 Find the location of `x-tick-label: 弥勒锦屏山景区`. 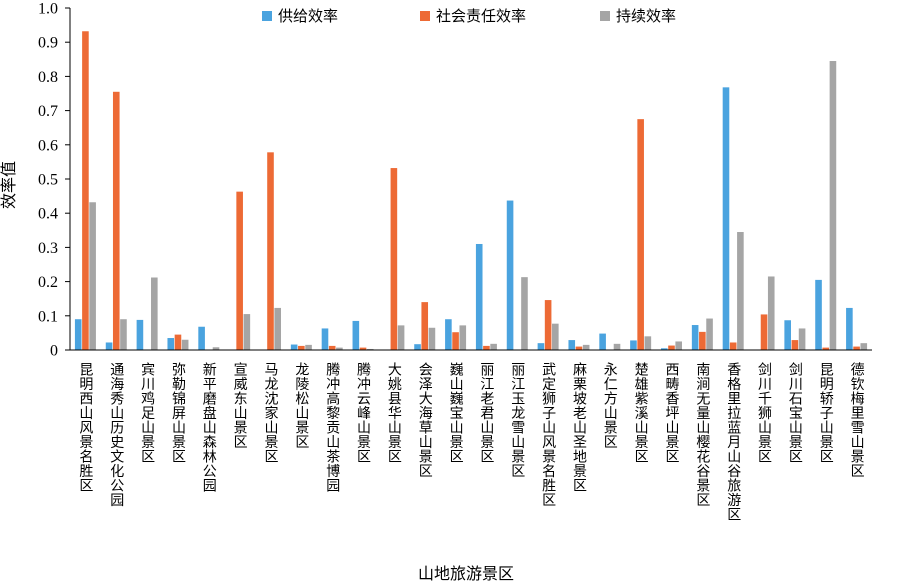

x-tick-label: 弥勒锦屏山景区 is located at coordinates (178, 412).